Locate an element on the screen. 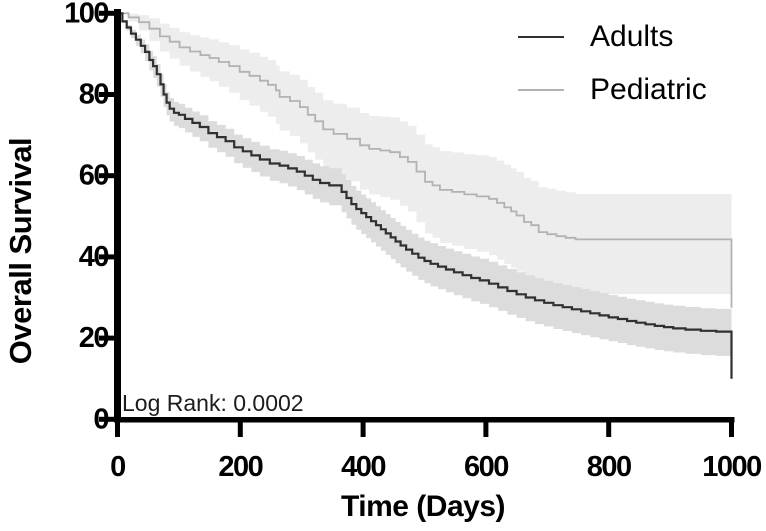 This screenshot has width=766, height=531. y-tick-label-20: 20 is located at coordinates (94, 338).